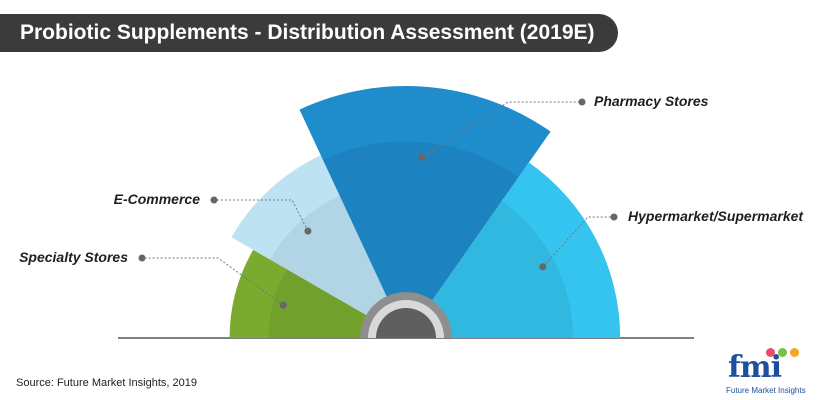  Describe the element at coordinates (406, 323) in the screenshot. I see `hub-core` at that location.